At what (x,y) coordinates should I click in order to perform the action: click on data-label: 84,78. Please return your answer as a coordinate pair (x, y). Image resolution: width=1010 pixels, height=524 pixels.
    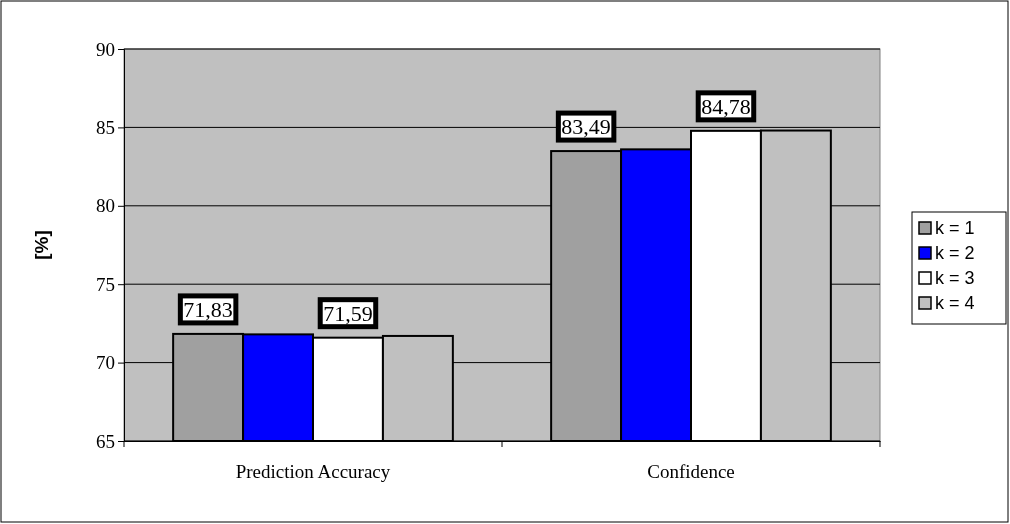
    Looking at the image, I should click on (726, 106).